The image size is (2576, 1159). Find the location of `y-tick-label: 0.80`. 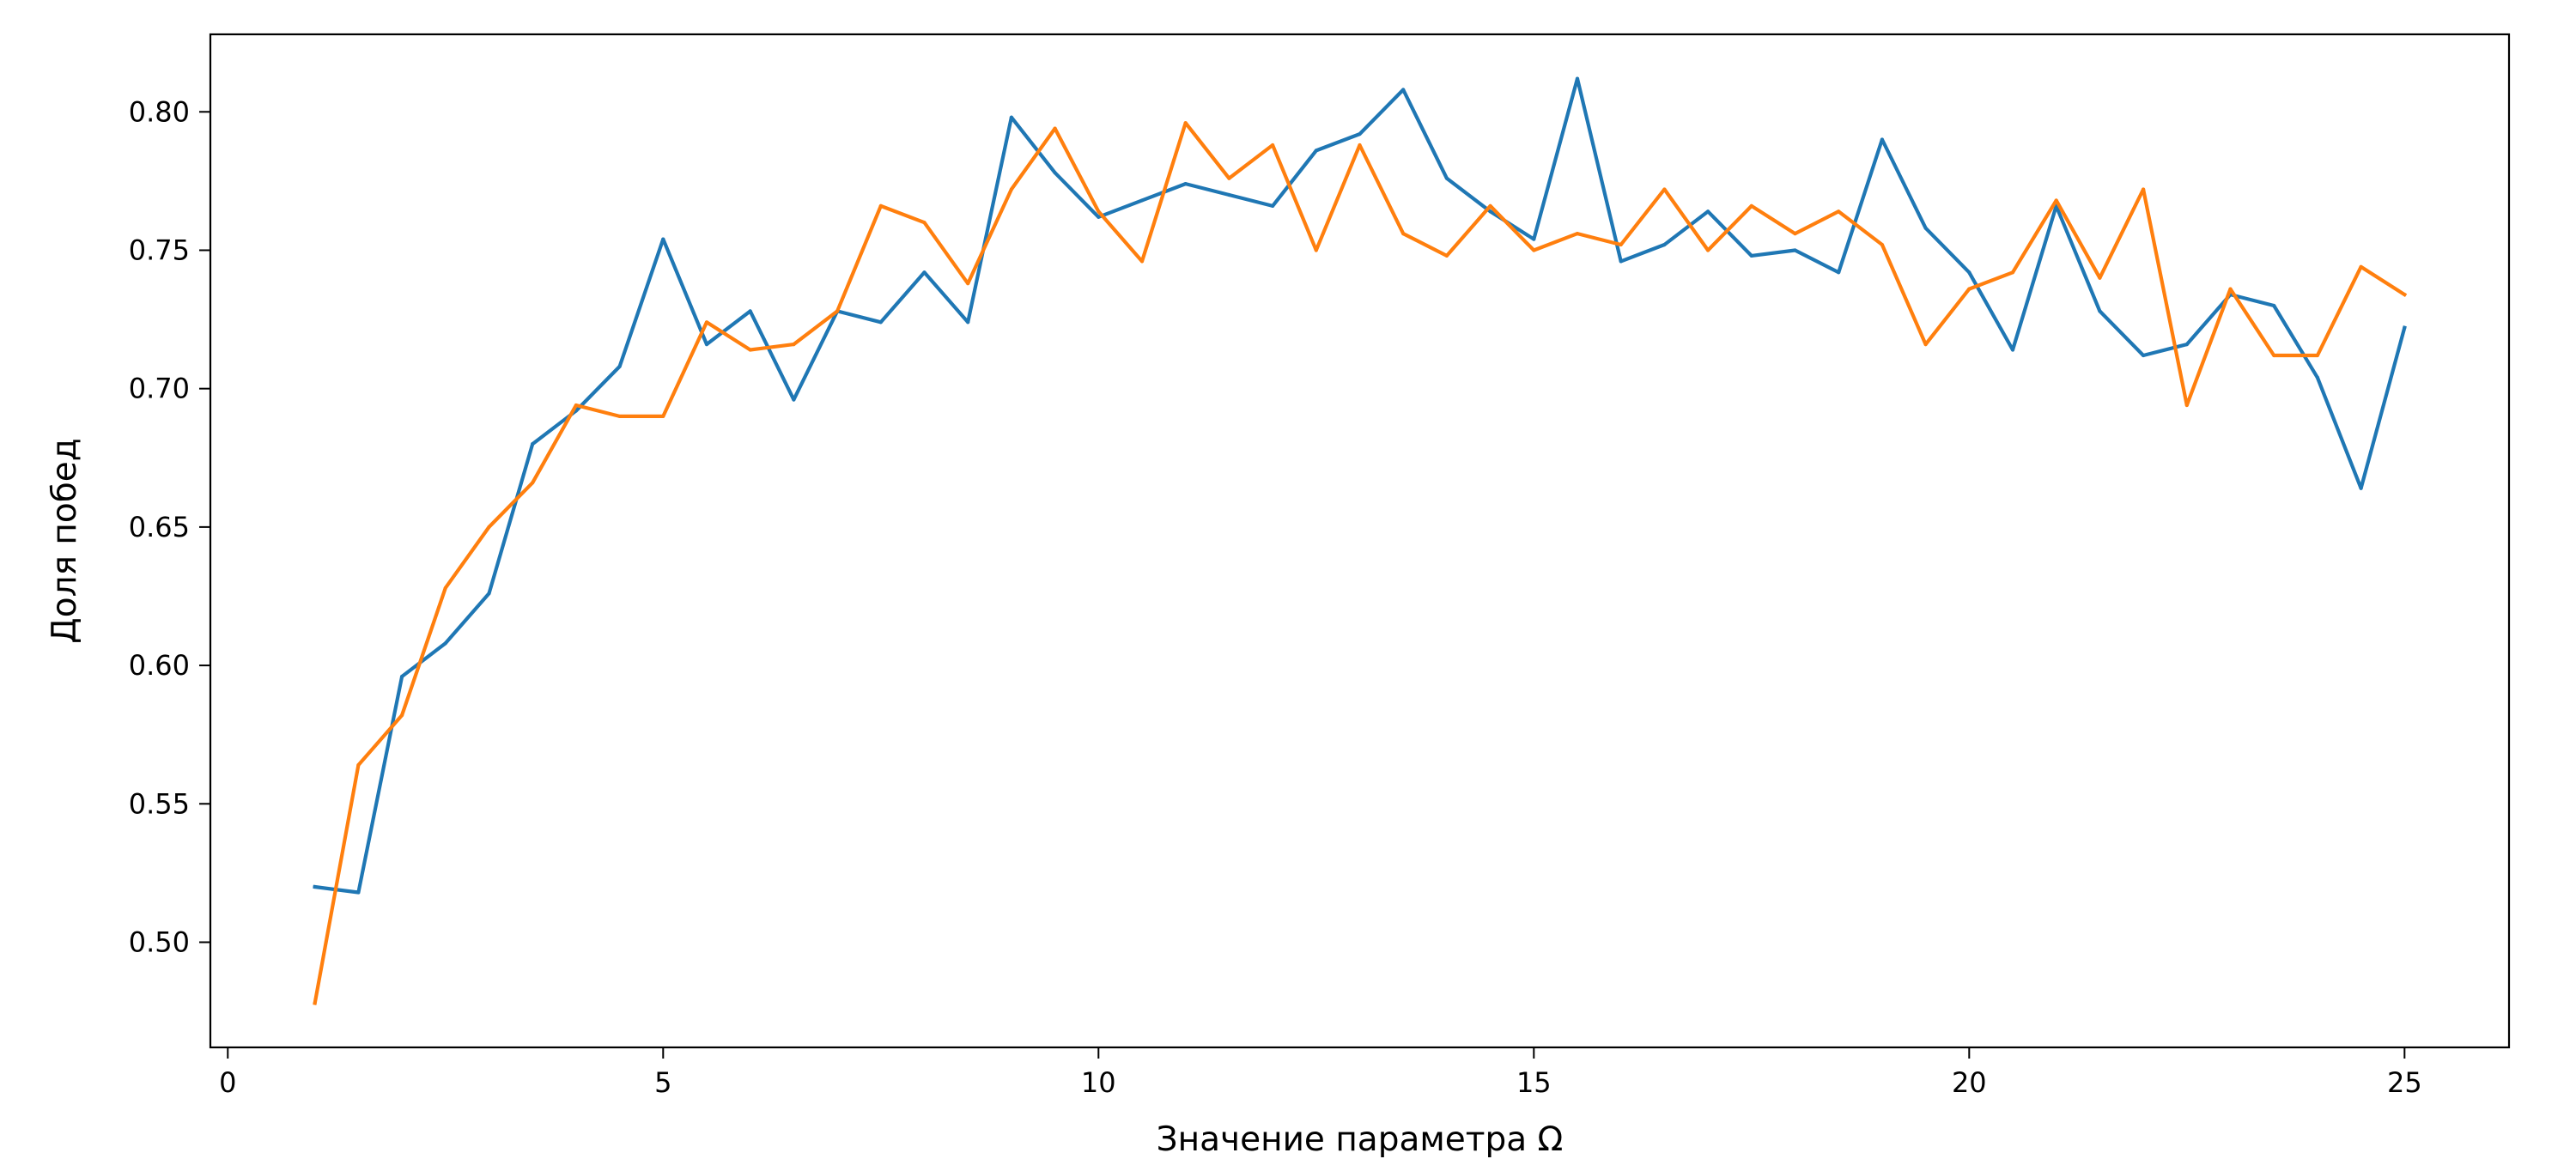

y-tick-label: 0.80 is located at coordinates (159, 112).